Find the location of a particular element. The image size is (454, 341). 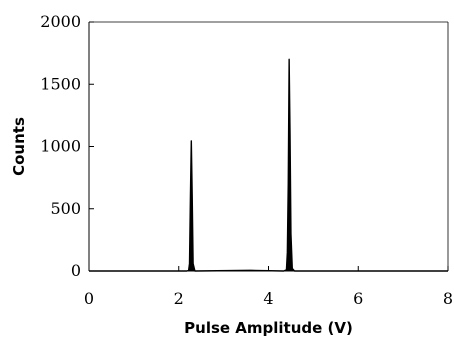

y-tick-label: 0 is located at coordinates (76, 270).